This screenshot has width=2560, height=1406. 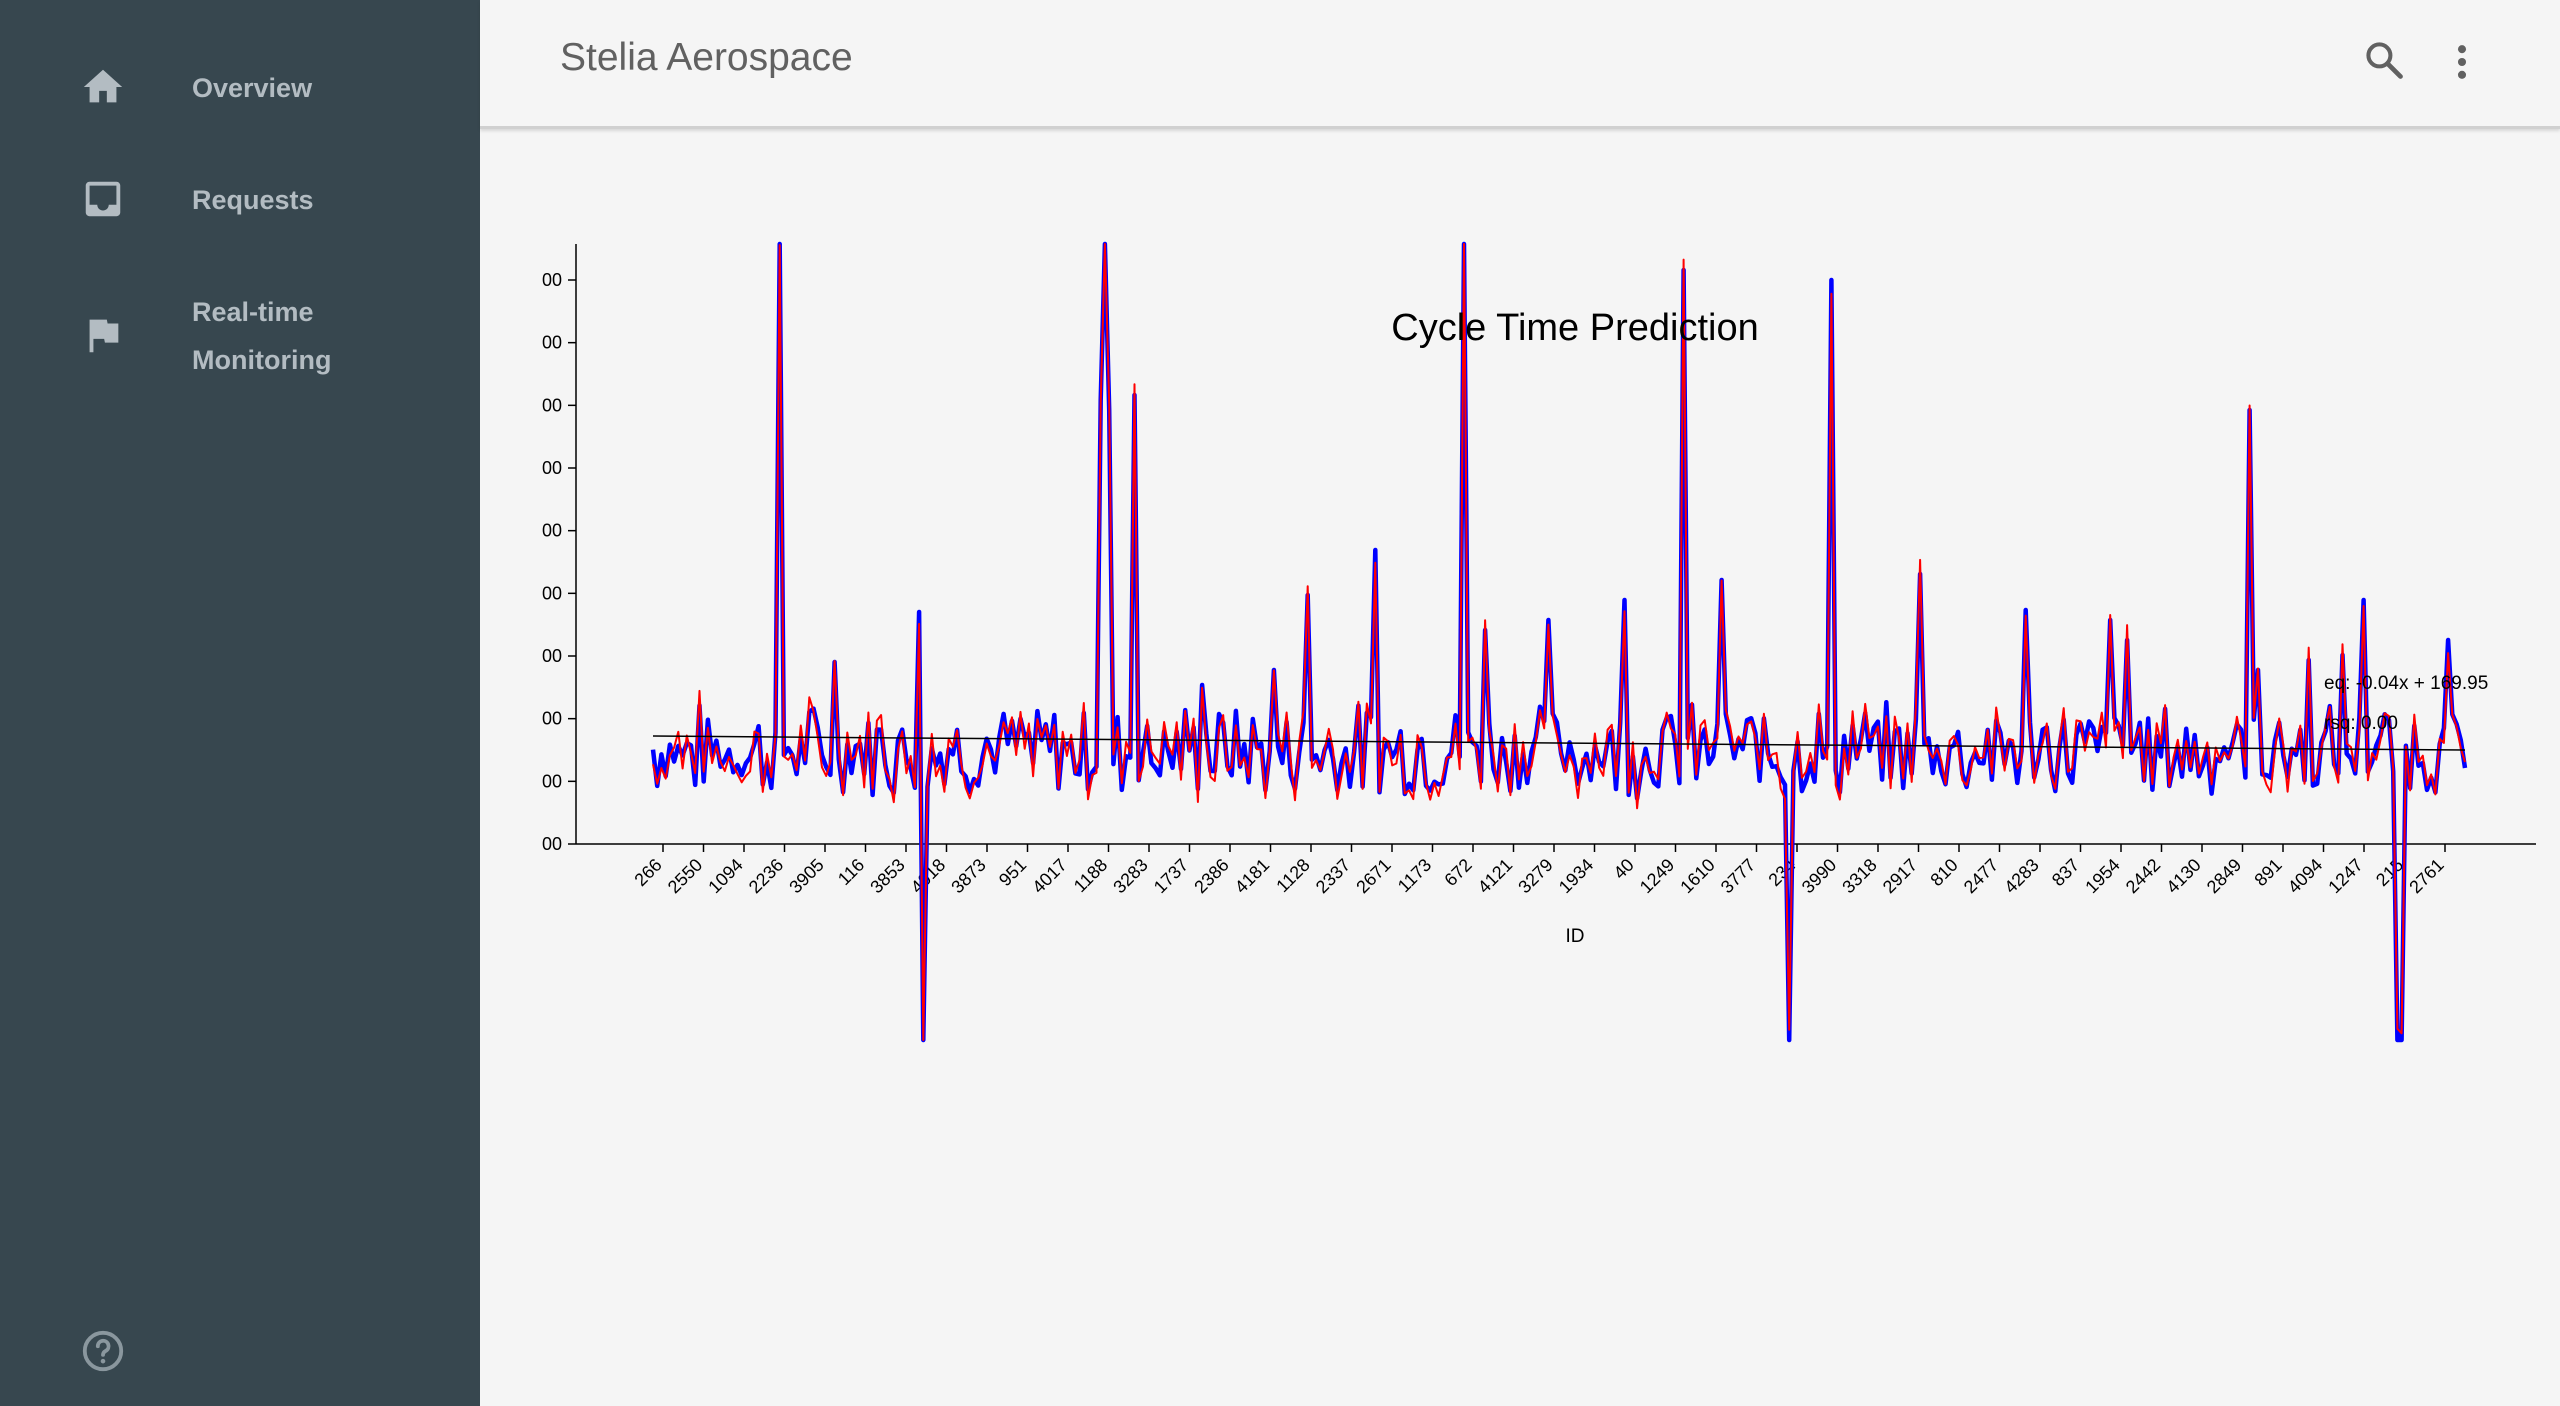 What do you see at coordinates (2384, 60) in the screenshot?
I see `search-icon` at bounding box center [2384, 60].